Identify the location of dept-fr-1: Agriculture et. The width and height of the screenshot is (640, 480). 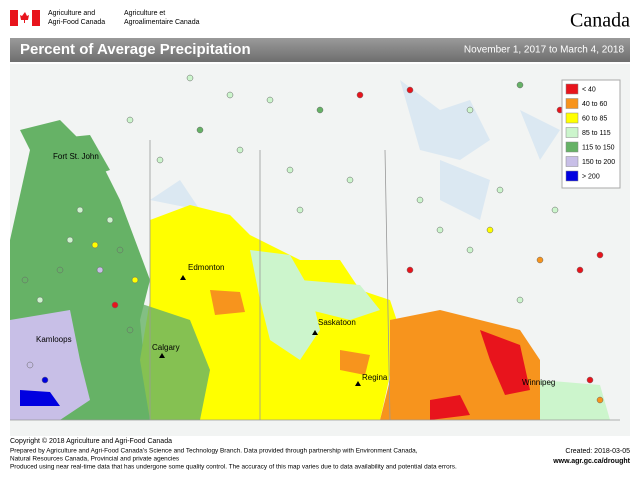
(144, 13).